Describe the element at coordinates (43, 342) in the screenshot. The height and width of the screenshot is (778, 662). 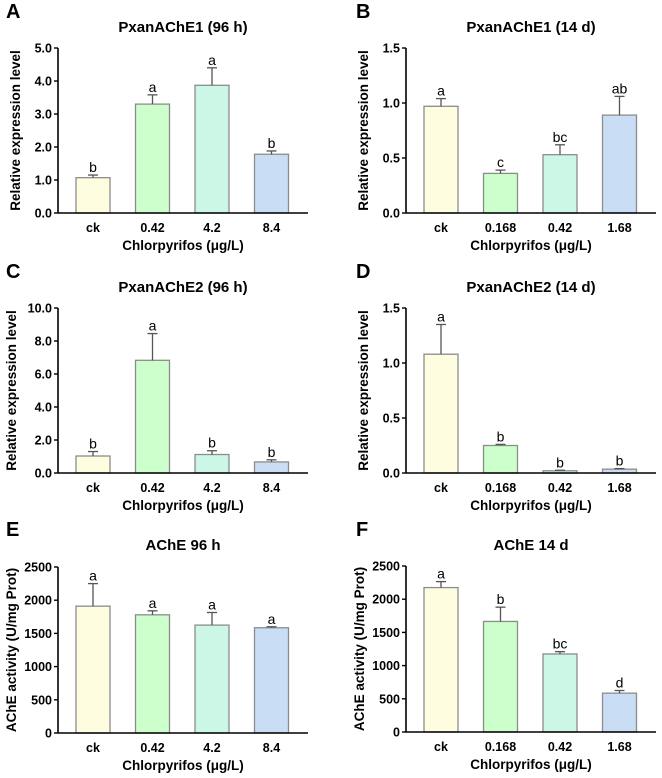
I see `y-tick-label: 8.0` at that location.